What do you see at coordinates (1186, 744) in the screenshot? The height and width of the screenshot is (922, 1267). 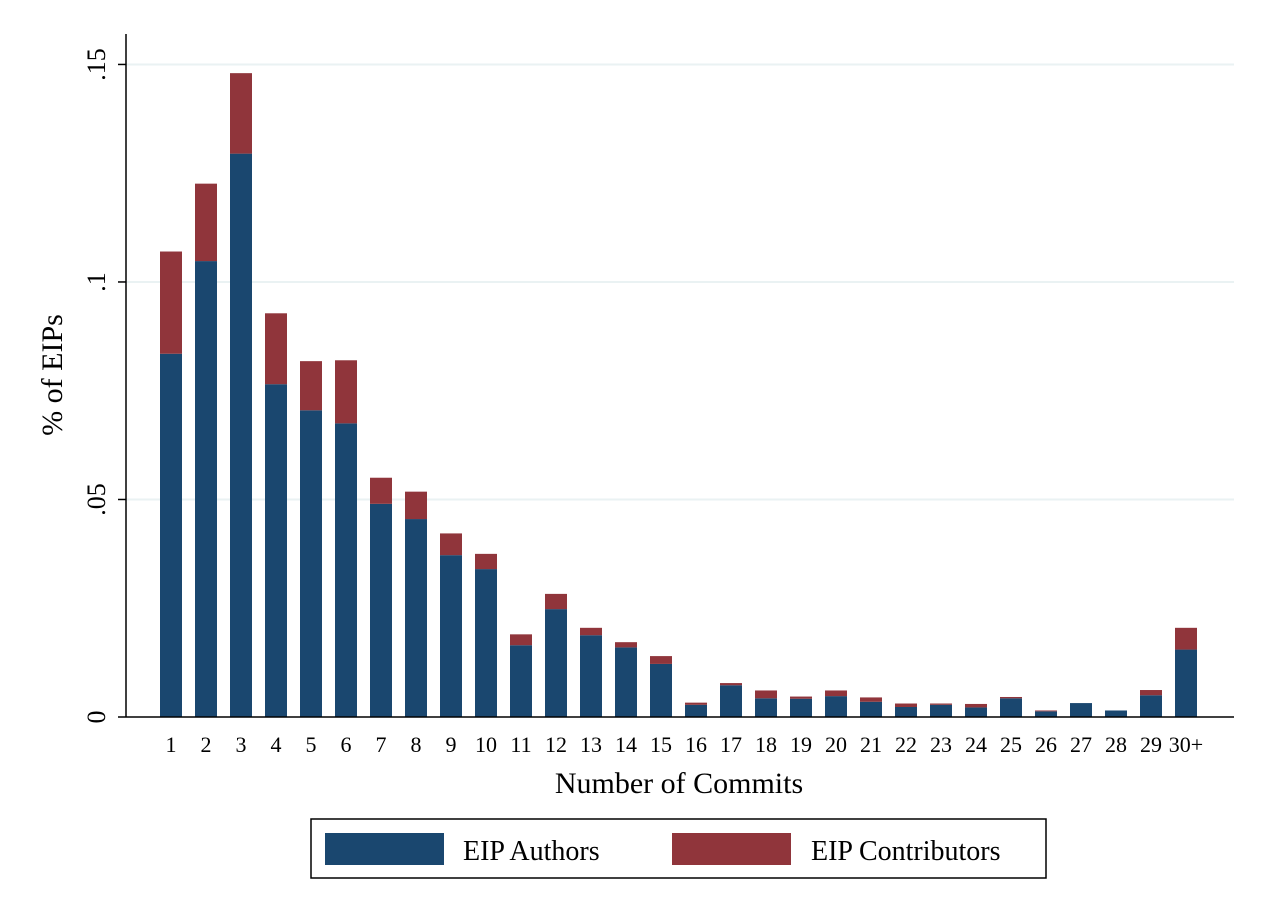 I see `x-tick-label: 30+` at bounding box center [1186, 744].